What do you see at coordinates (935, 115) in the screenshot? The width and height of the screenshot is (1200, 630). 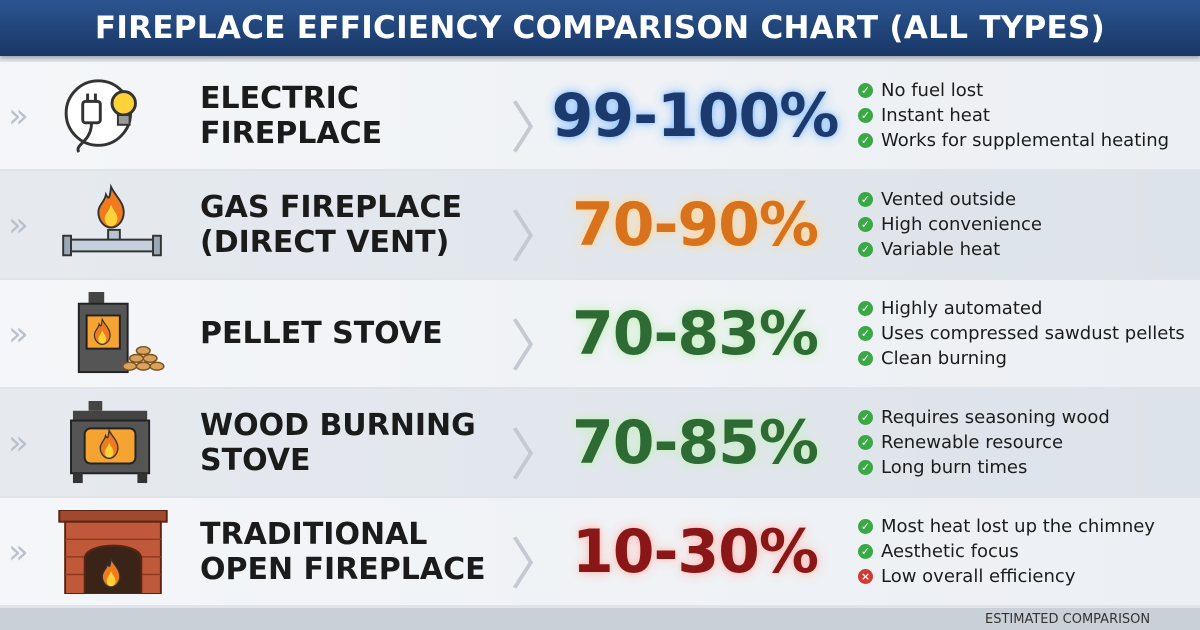 I see `bullet-text: Instant heat` at bounding box center [935, 115].